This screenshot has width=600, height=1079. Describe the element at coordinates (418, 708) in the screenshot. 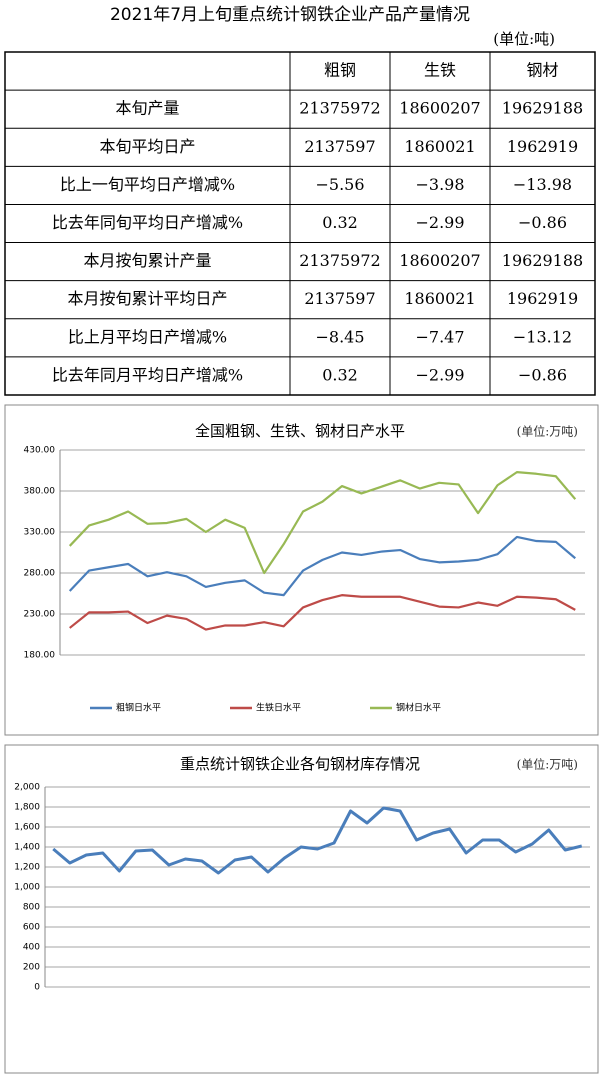

I see `legend-label: 钢材日水平` at that location.